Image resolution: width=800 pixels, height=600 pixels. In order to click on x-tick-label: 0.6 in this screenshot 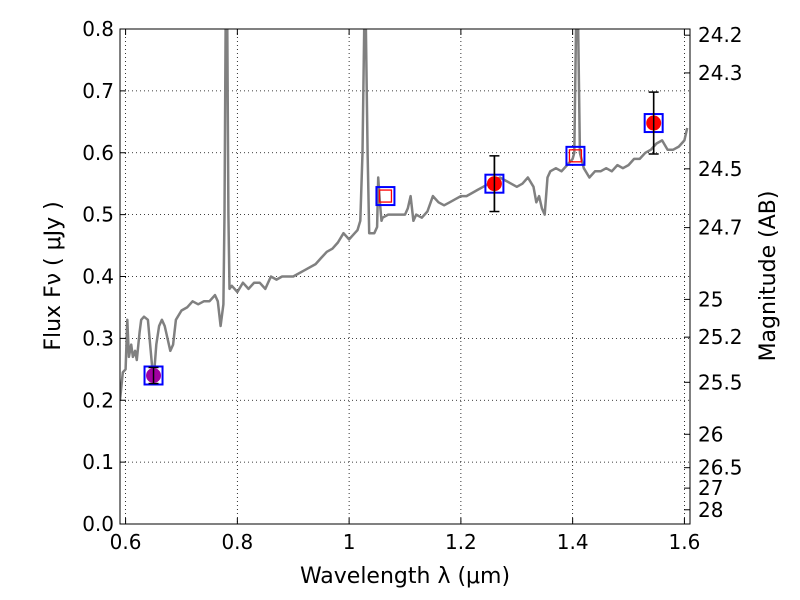, I will do `click(126, 542)`.